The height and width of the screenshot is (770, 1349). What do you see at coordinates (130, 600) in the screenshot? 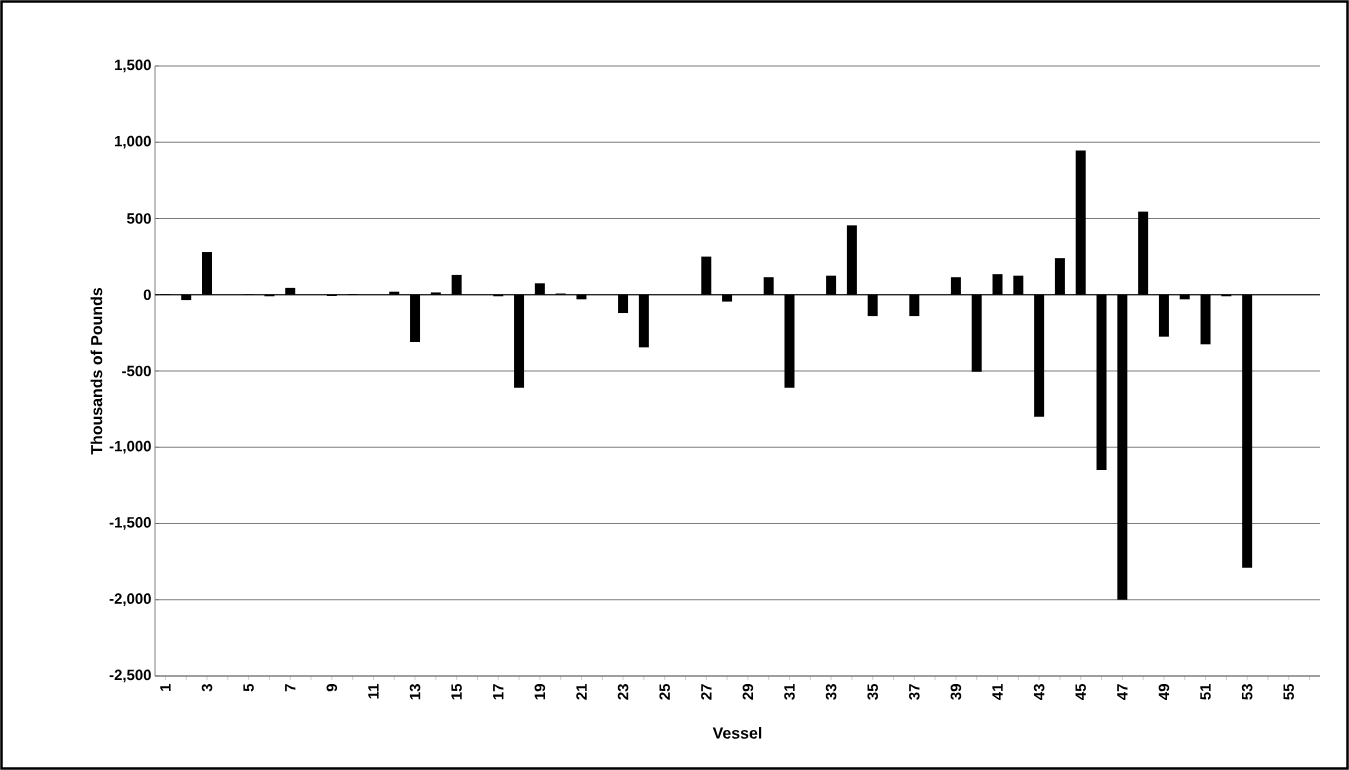
I see `y-tick-label: -2,000` at bounding box center [130, 600].